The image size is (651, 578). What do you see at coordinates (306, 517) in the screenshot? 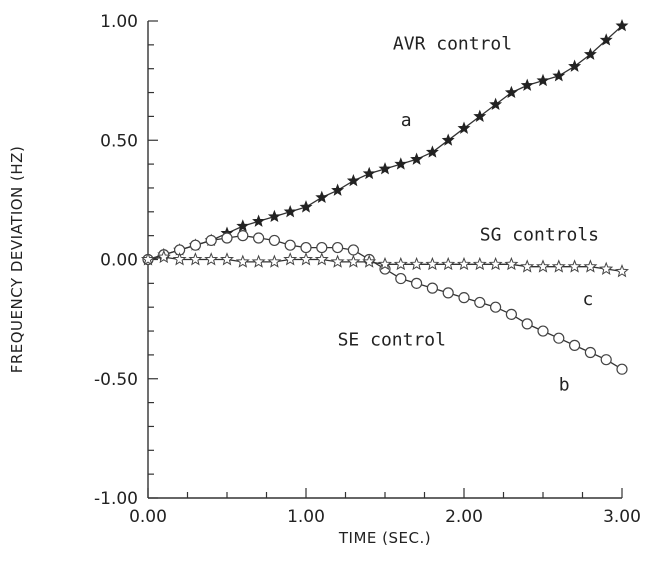
I see `x-tick-label: 1.00` at bounding box center [306, 517].